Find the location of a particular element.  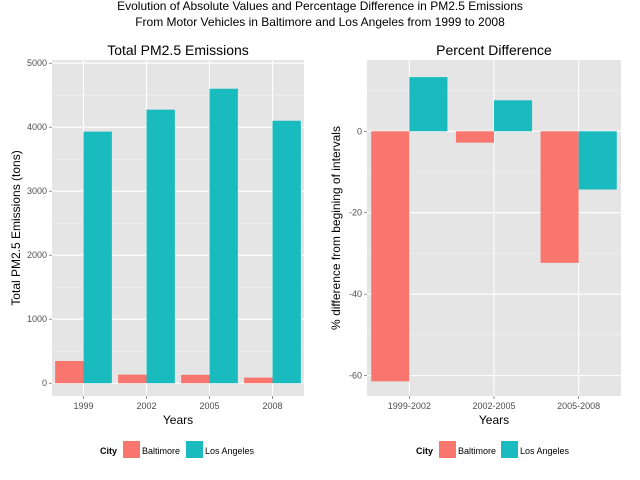

left-legend-swatch-baltimore is located at coordinates (131, 449).